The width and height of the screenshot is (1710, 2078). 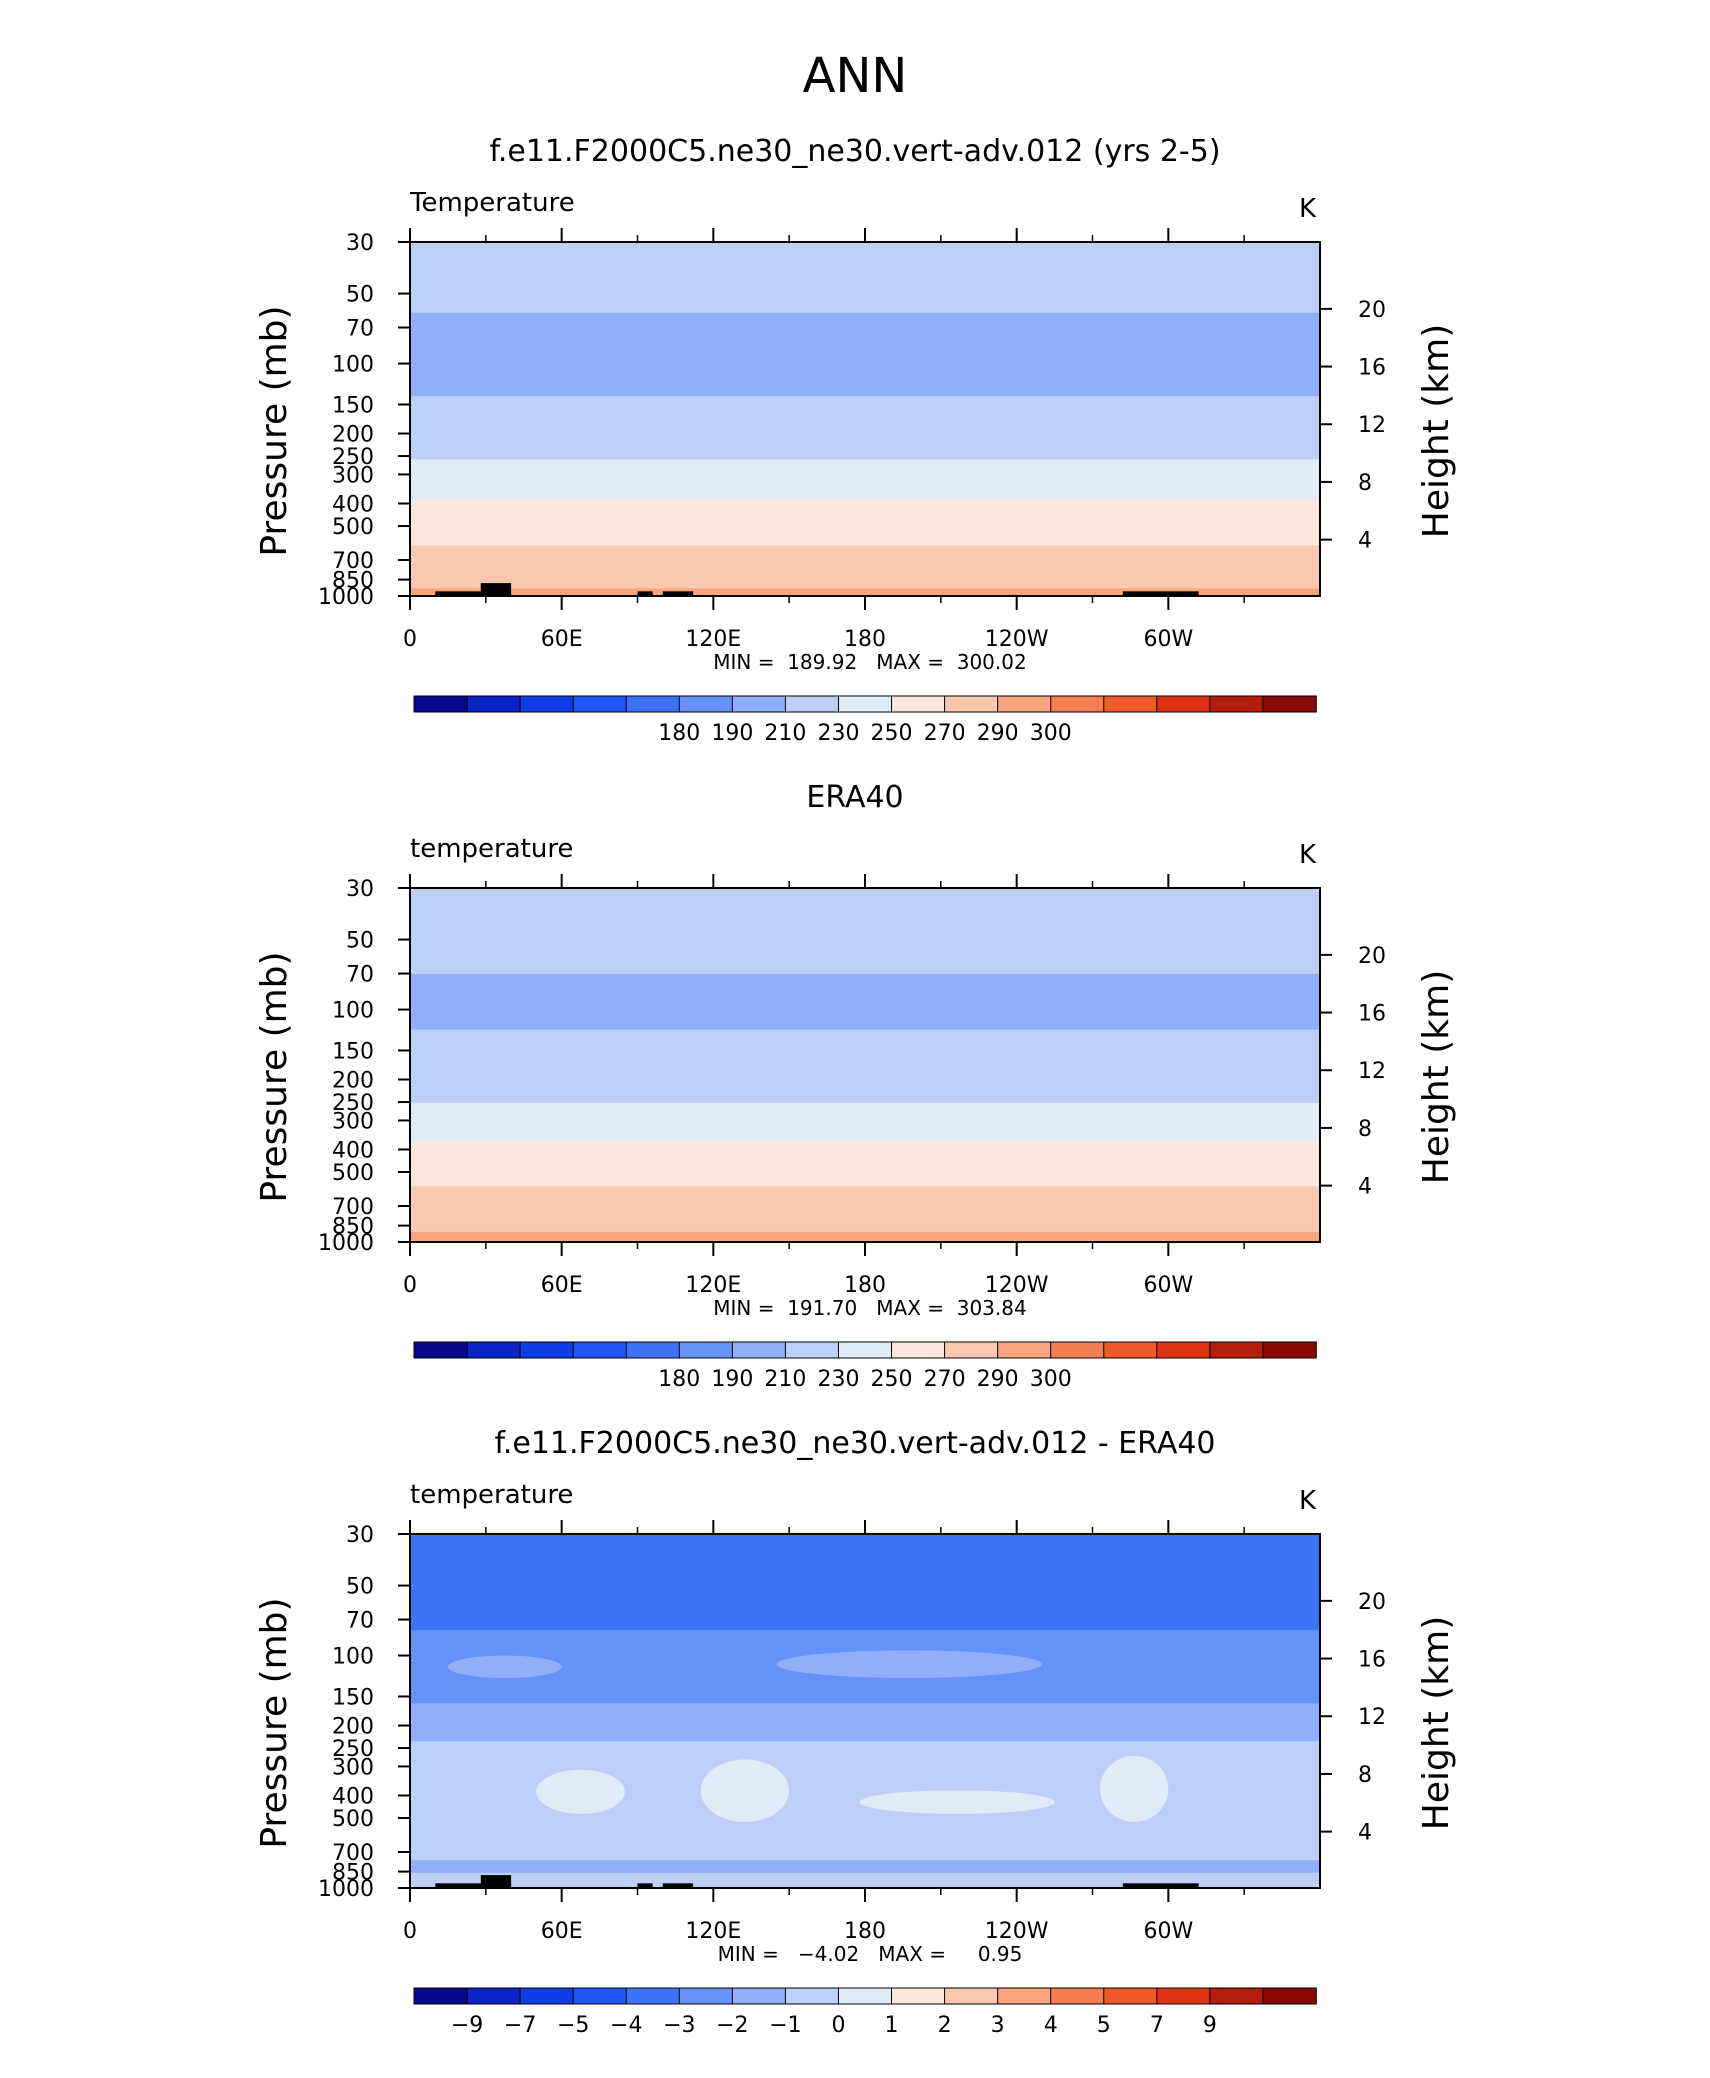 What do you see at coordinates (679, 1379) in the screenshot?
I see `colorbar-label: 180` at bounding box center [679, 1379].